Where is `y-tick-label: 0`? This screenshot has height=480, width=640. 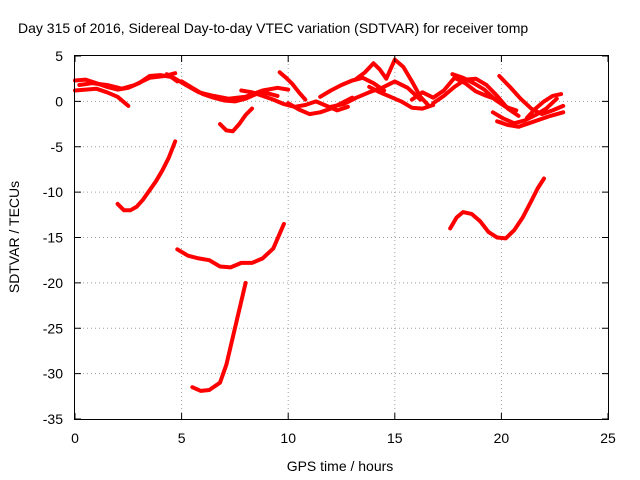 y-tick-label: 0 is located at coordinates (59, 101).